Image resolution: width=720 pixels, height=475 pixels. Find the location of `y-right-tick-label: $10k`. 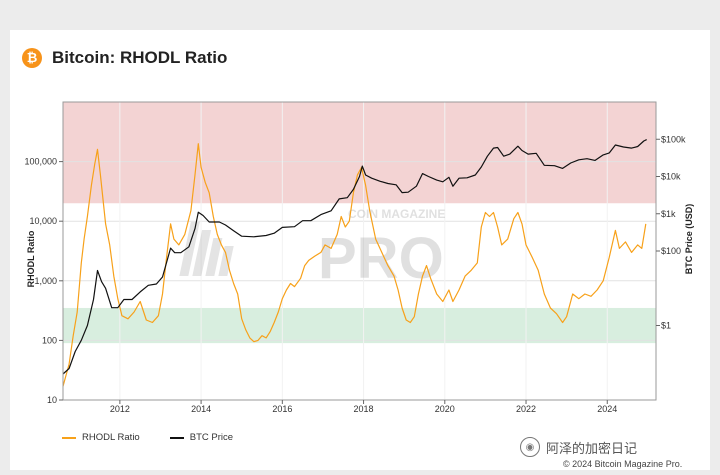

y-right-tick-label: $10k is located at coordinates (671, 177).